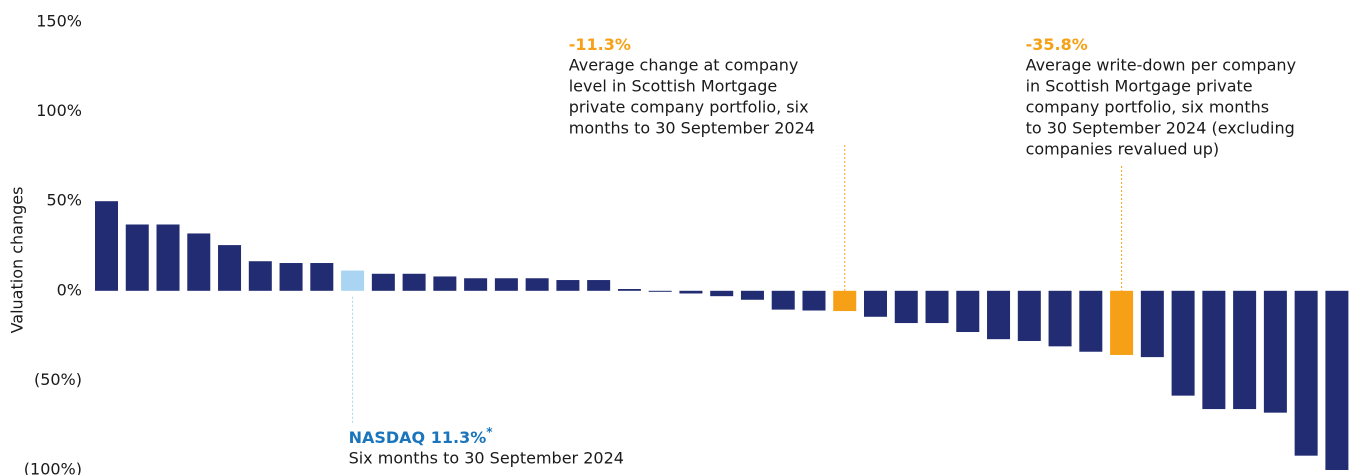 Image resolution: width=1352 pixels, height=475 pixels. Describe the element at coordinates (17, 260) in the screenshot. I see `y-axis-title: Valuation changes` at that location.